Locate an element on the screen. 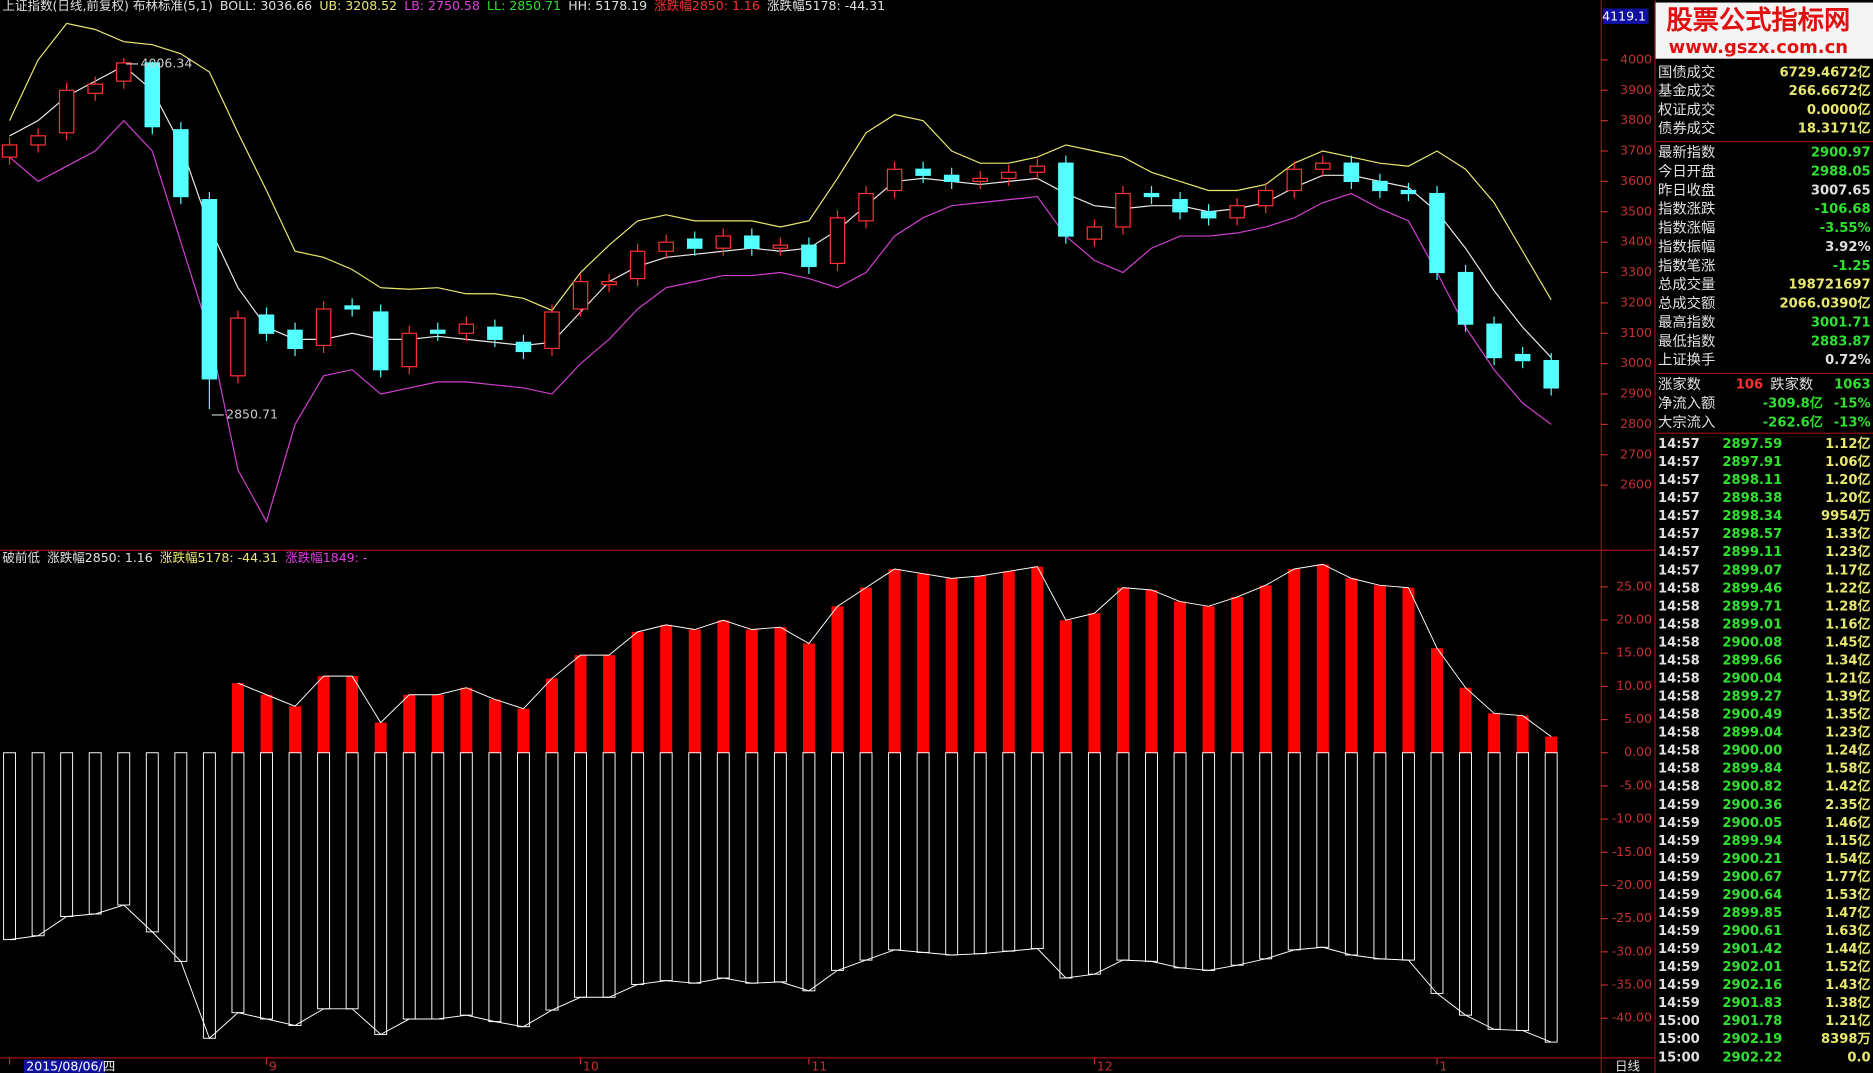 This screenshot has width=1873, height=1073. stat-label: 昨日收盘 is located at coordinates (1686, 190).